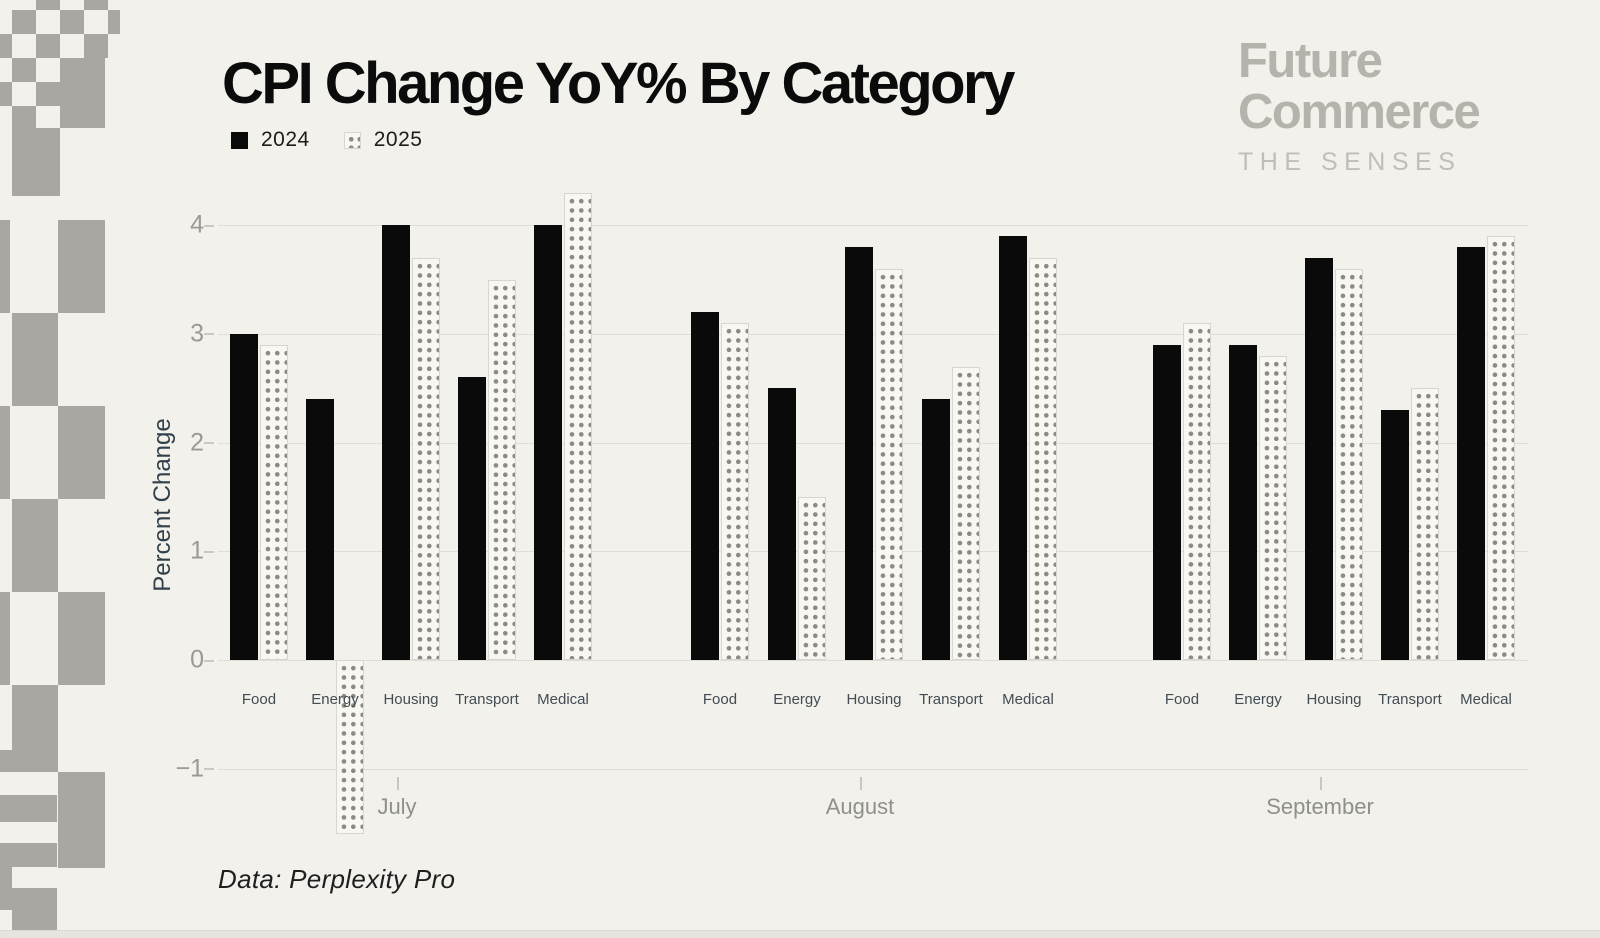  I want to click on data-source-note: Data: Perplexity Pro, so click(337, 879).